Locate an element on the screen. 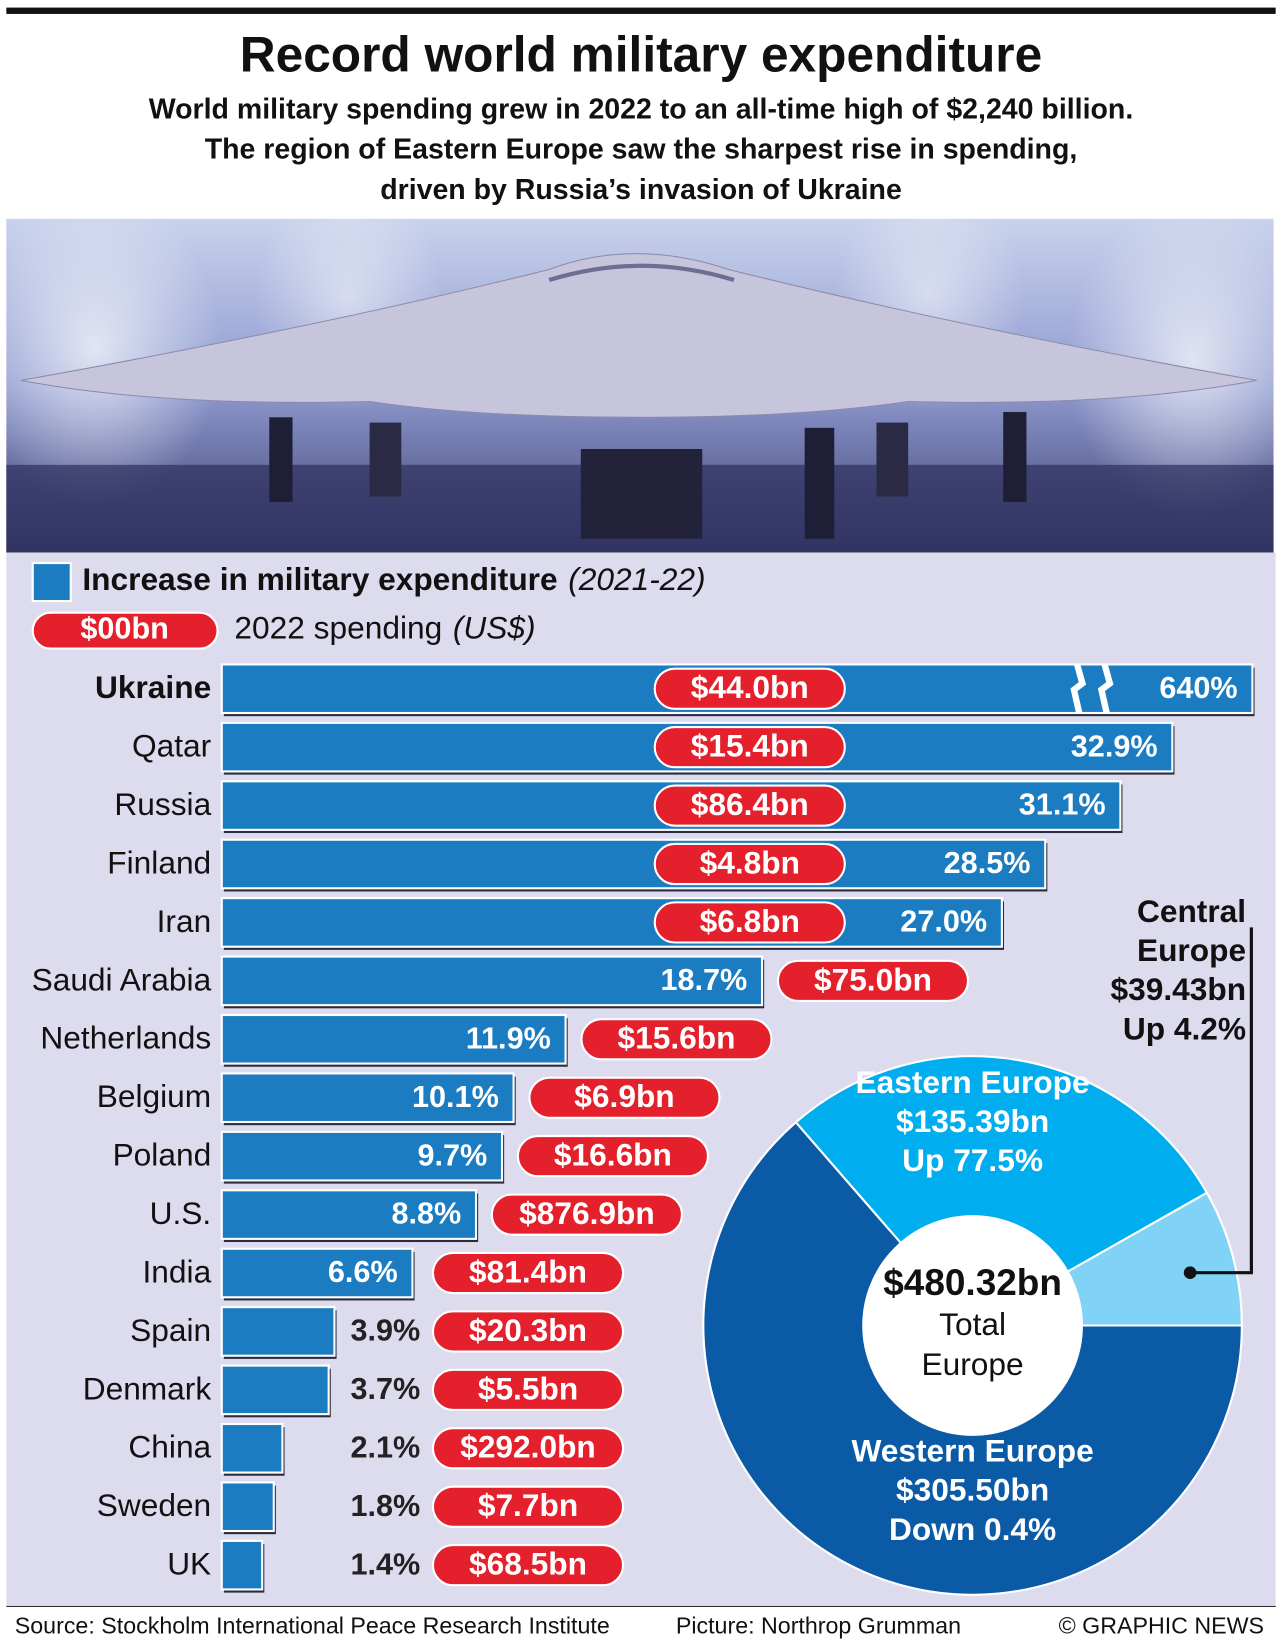  legend-label: 2022 spending (US$) is located at coordinates (384, 628).